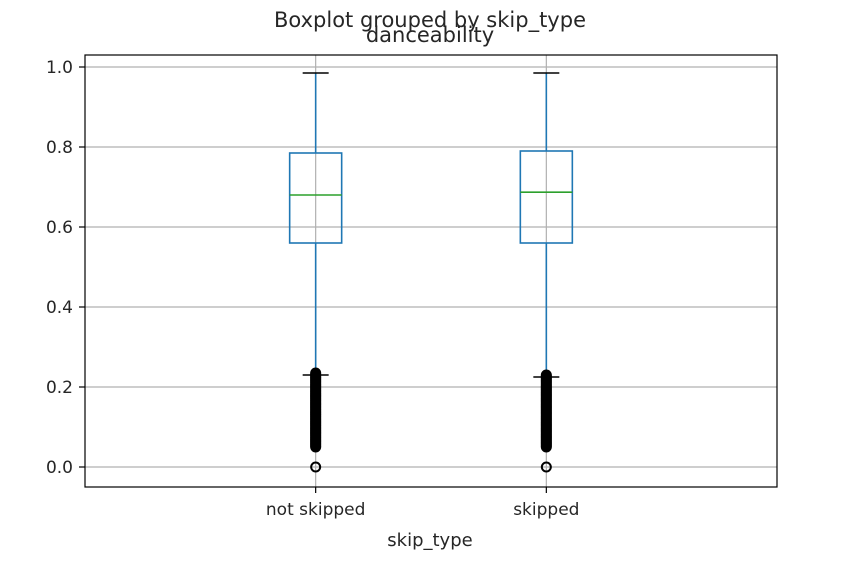  Describe the element at coordinates (430, 20) in the screenshot. I see `chart-suptitle: Boxplot grouped by skip_type` at that location.